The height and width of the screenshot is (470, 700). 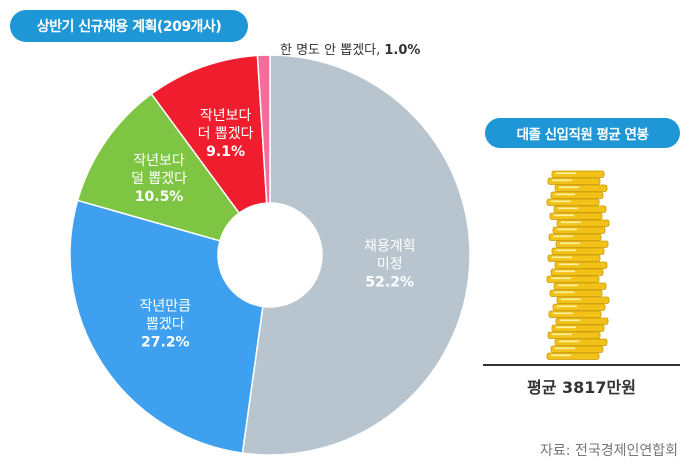 I want to click on slice-more, so click(x=209, y=134).